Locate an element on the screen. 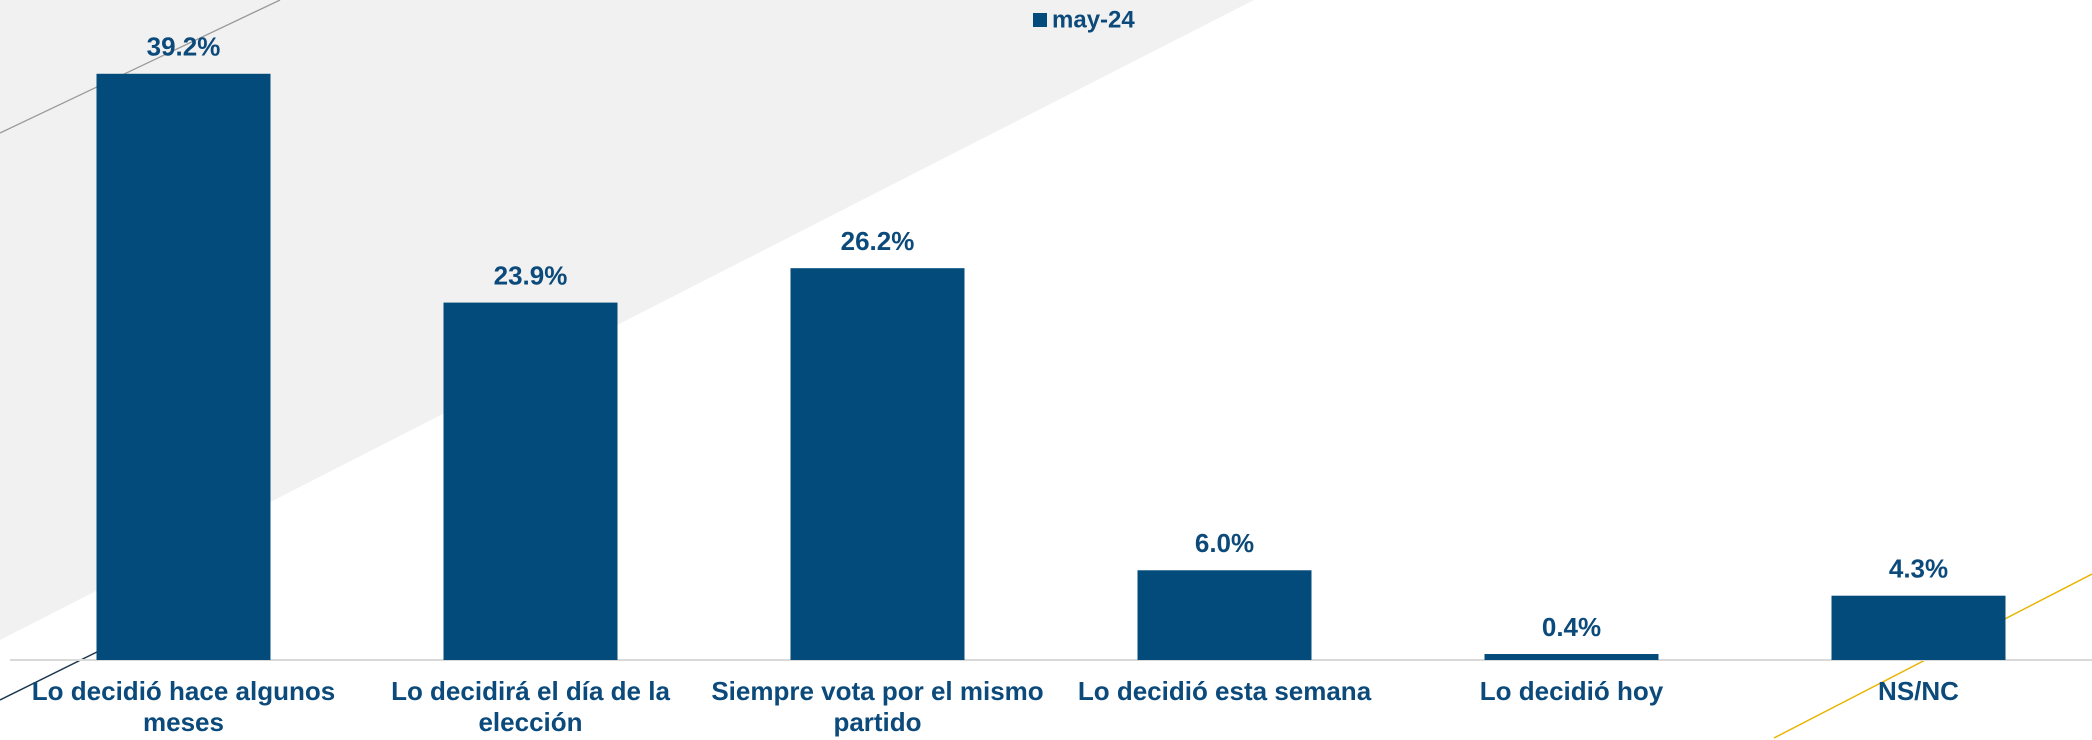 The image size is (2092, 740). value-label: 6.0% is located at coordinates (1224, 543).